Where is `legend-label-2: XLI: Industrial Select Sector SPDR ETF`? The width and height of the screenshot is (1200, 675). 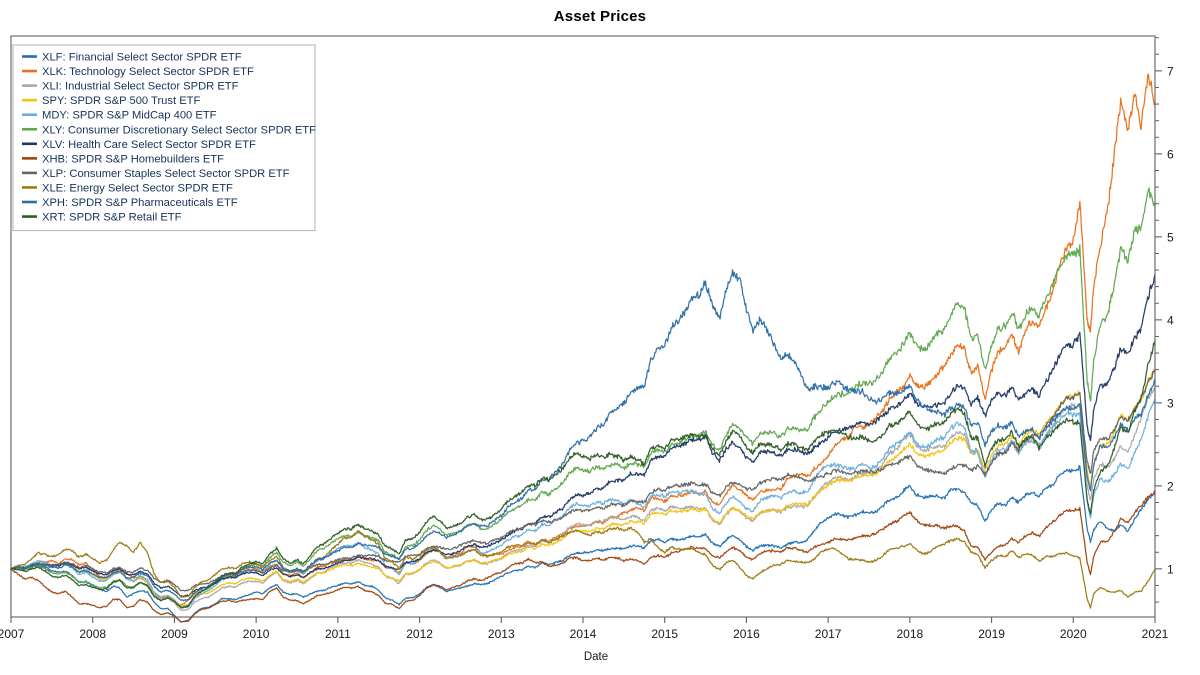
legend-label-2: XLI: Industrial Select Sector SPDR ETF is located at coordinates (140, 87).